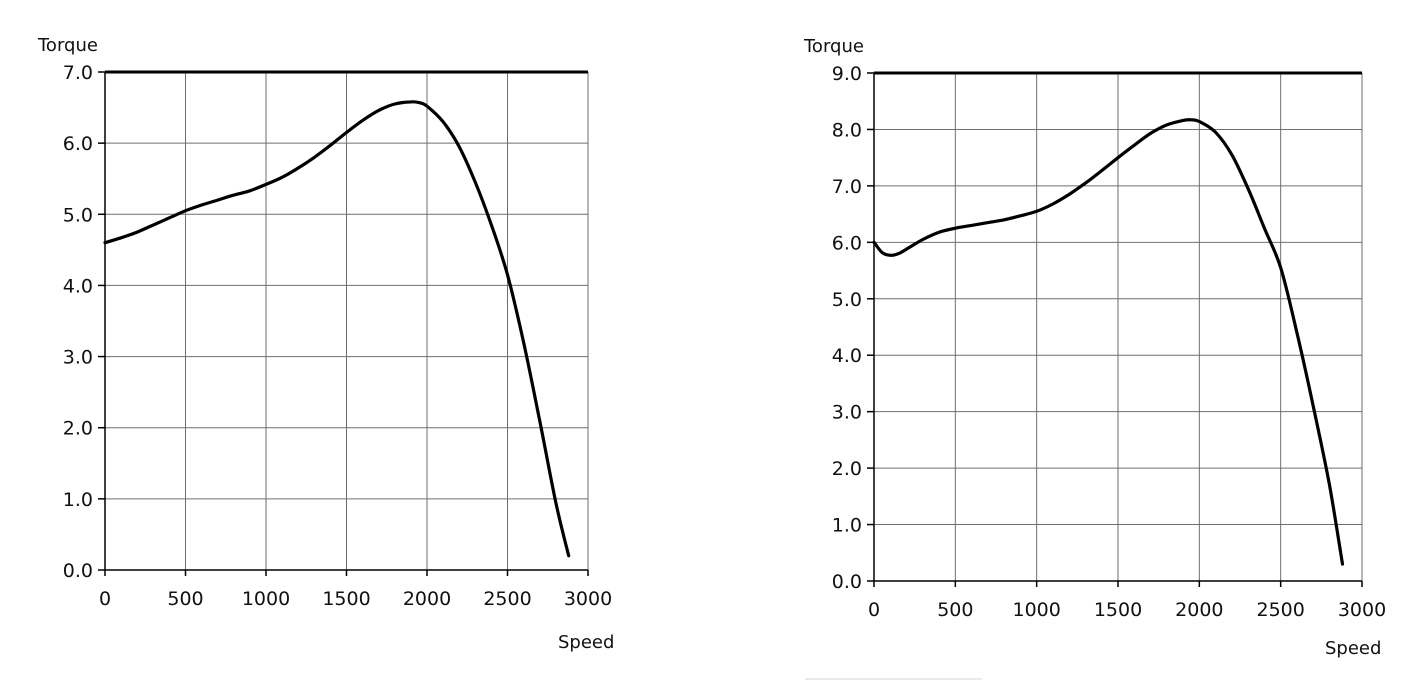 The width and height of the screenshot is (1420, 685). Describe the element at coordinates (847, 74) in the screenshot. I see `y-tick-label: 9.0` at that location.